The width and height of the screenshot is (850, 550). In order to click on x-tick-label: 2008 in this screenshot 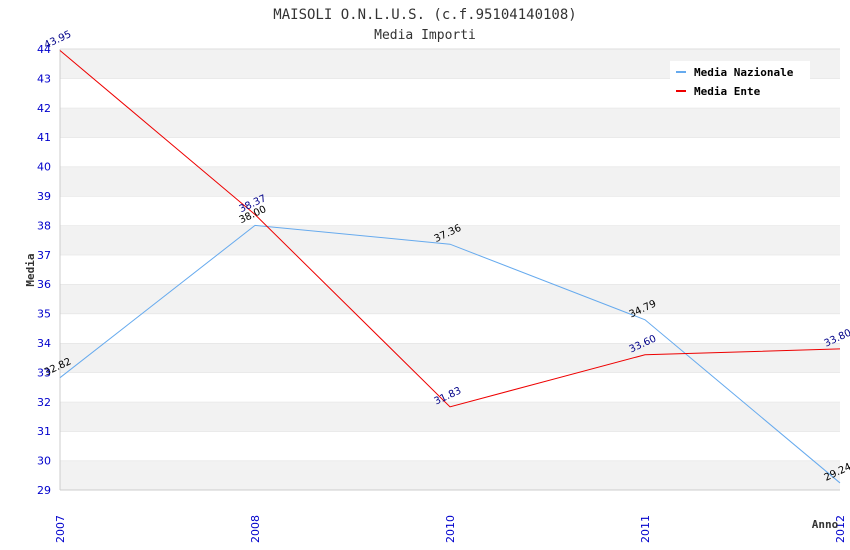, I will do `click(255, 529)`.